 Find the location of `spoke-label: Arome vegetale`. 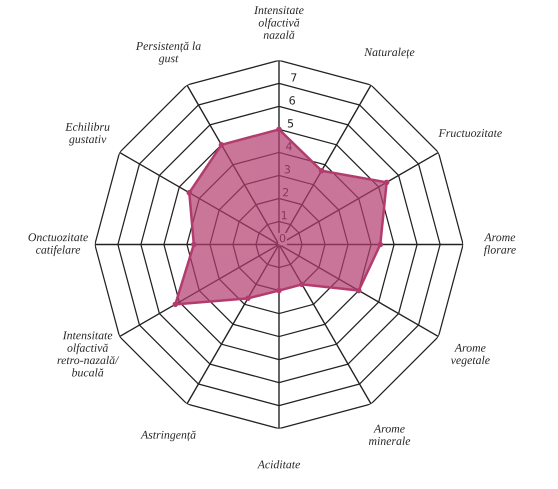

spoke-label: Arome vegetale is located at coordinates (470, 355).